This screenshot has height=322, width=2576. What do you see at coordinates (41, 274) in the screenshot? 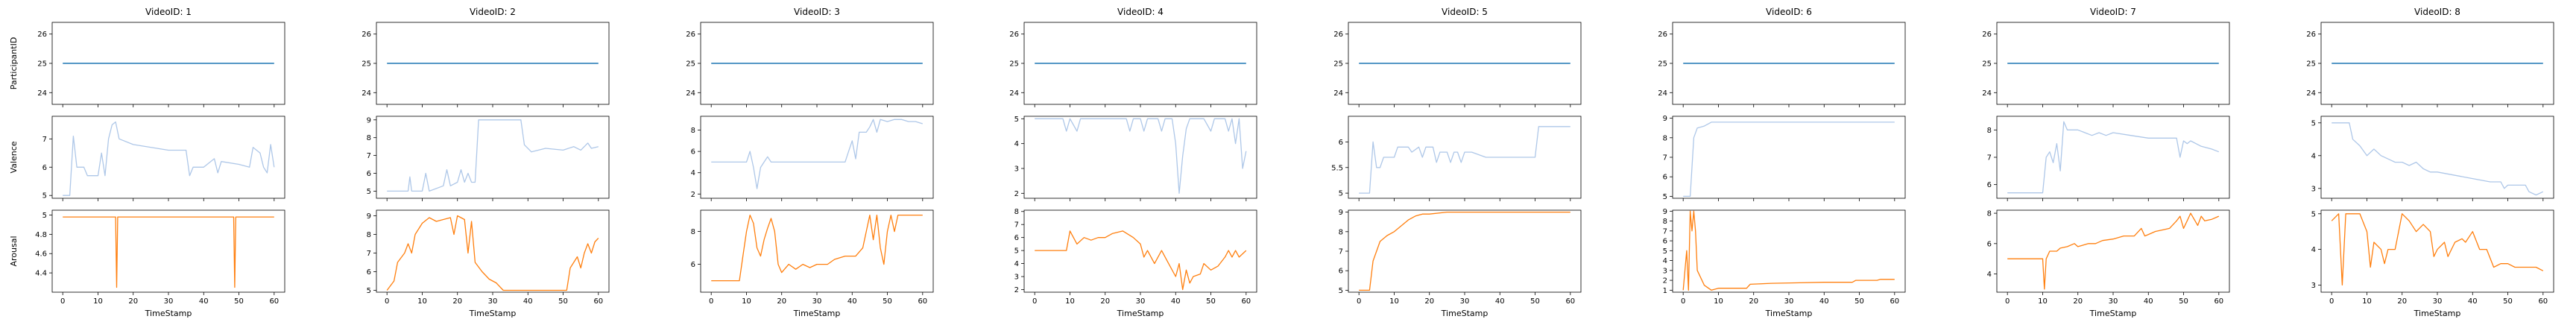
I see `y-tick-label: 4.4` at bounding box center [41, 274].